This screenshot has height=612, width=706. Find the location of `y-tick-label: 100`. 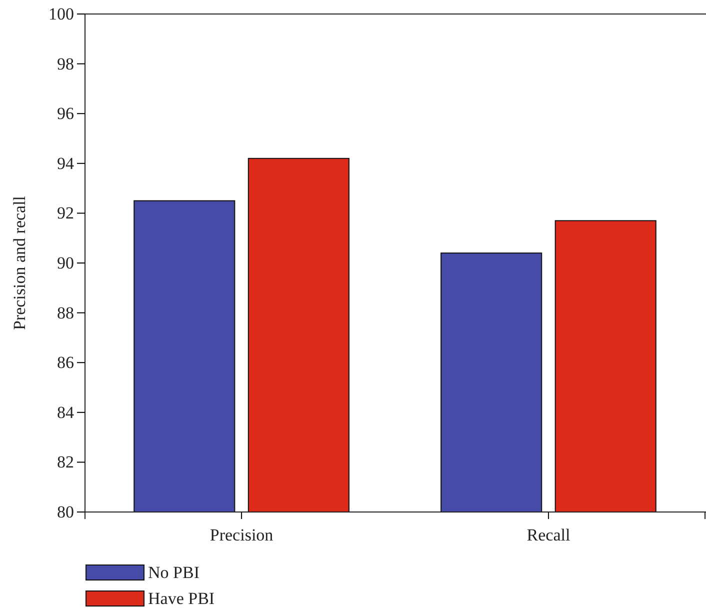

y-tick-label: 100 is located at coordinates (61, 14).